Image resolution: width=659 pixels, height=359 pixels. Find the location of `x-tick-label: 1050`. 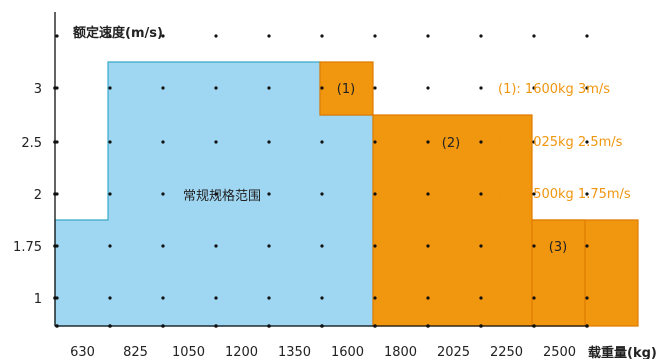

x-tick-label: 1050 is located at coordinates (188, 352).